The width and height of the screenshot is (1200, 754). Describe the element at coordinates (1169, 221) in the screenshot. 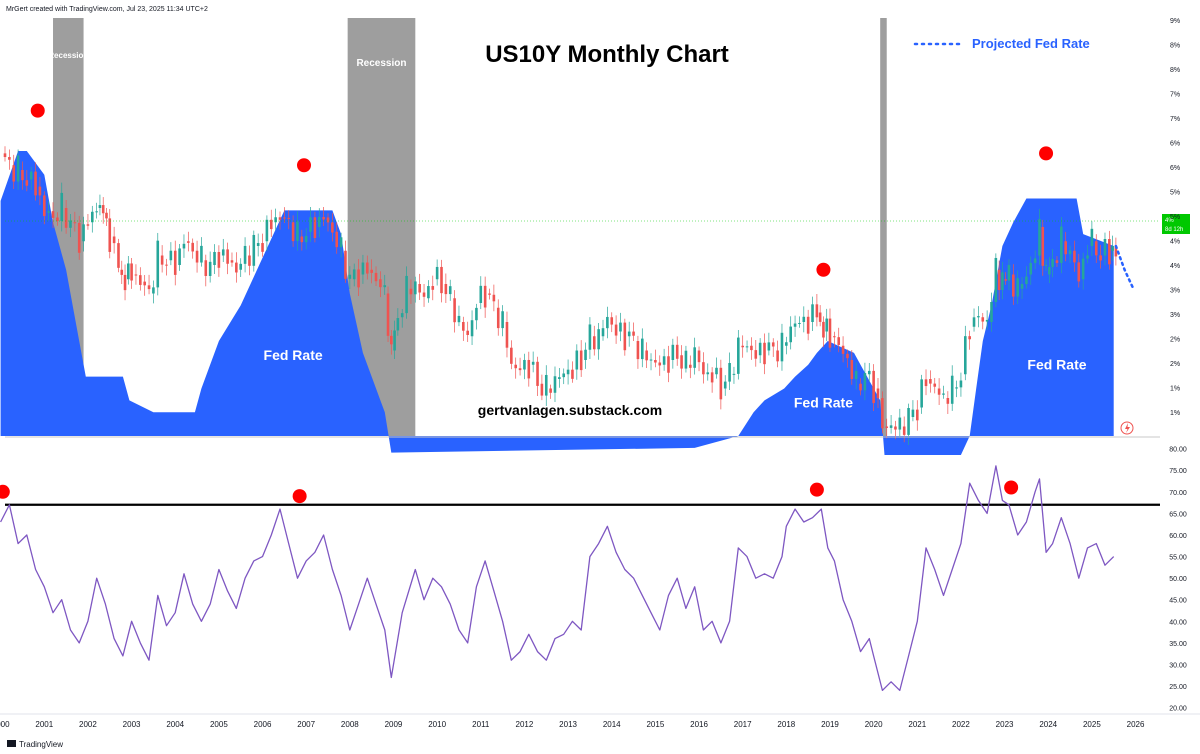

I see `price-label-value: 4%` at that location.